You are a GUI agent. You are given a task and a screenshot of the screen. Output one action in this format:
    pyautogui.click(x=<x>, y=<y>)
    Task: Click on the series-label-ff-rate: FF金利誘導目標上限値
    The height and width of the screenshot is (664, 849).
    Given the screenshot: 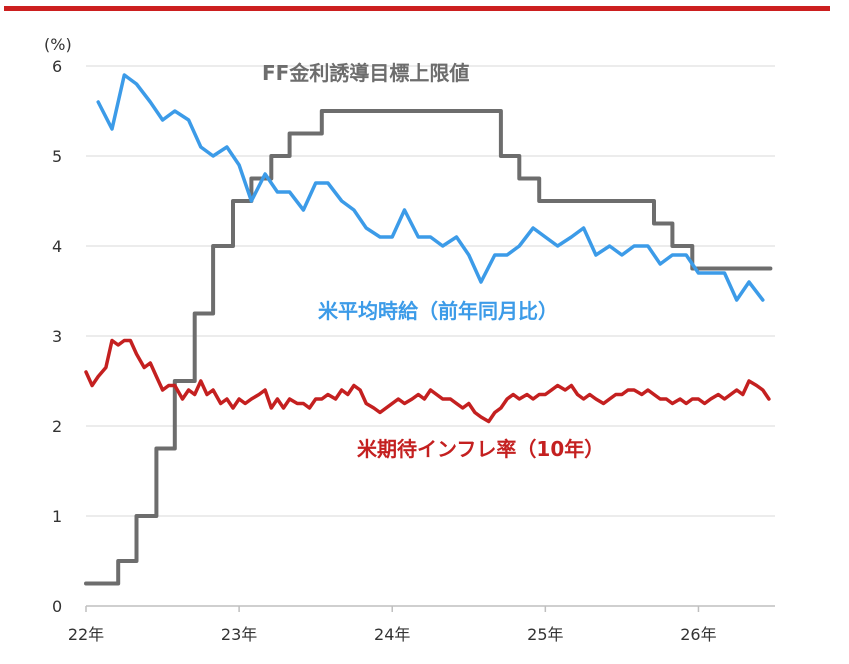 What is the action you would take?
    pyautogui.click(x=365, y=73)
    